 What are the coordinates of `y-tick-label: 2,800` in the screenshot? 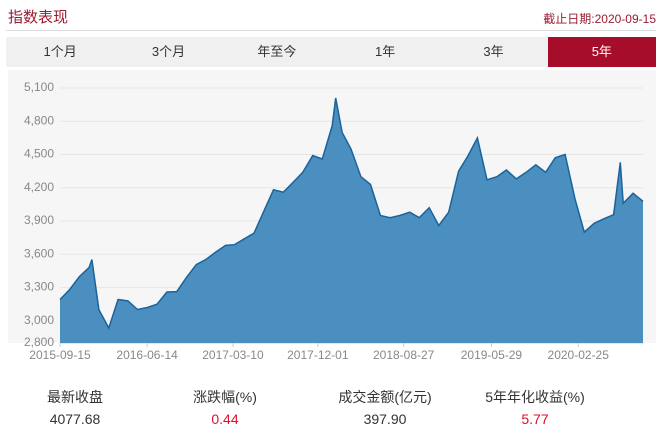 It's located at (39, 342).